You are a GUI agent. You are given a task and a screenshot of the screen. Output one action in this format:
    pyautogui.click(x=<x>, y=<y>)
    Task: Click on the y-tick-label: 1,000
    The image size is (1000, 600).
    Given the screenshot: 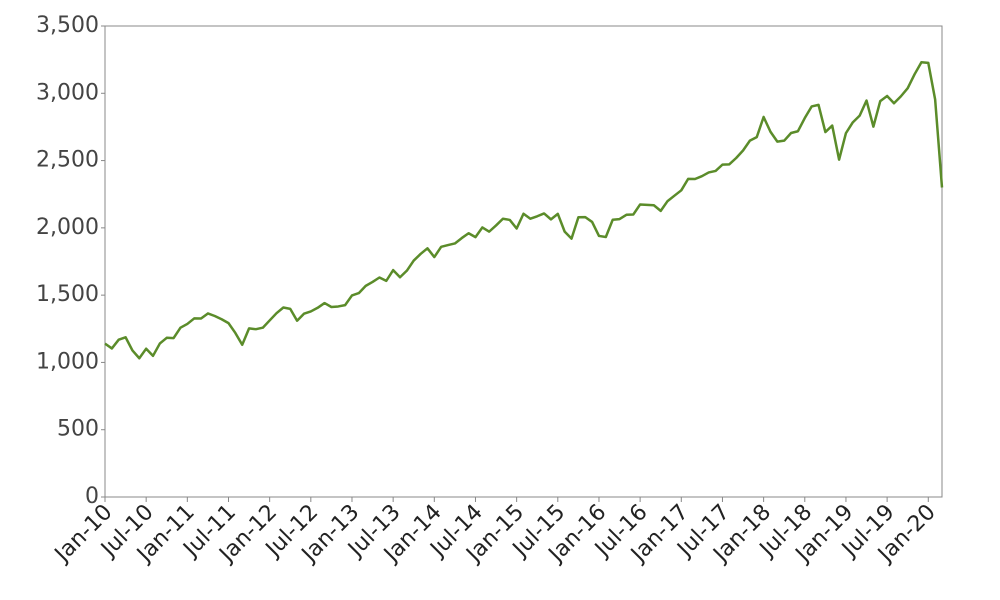 What is the action you would take?
    pyautogui.click(x=67, y=361)
    